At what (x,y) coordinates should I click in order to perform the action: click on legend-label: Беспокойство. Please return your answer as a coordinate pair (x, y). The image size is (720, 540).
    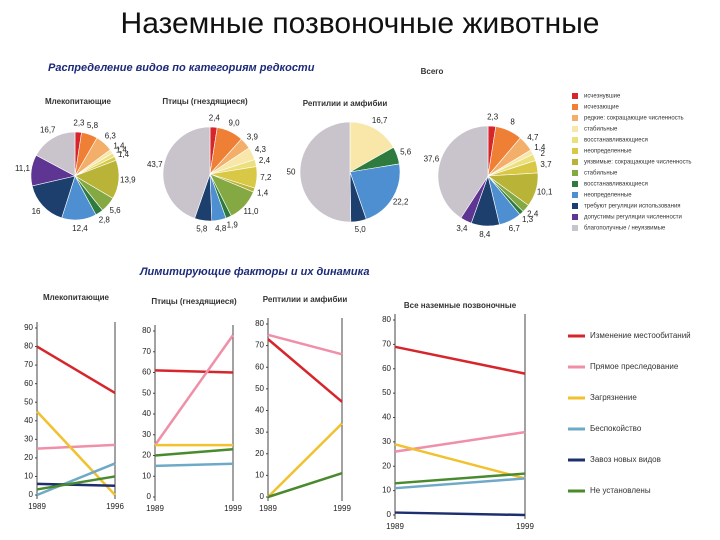
    Looking at the image, I should click on (616, 428).